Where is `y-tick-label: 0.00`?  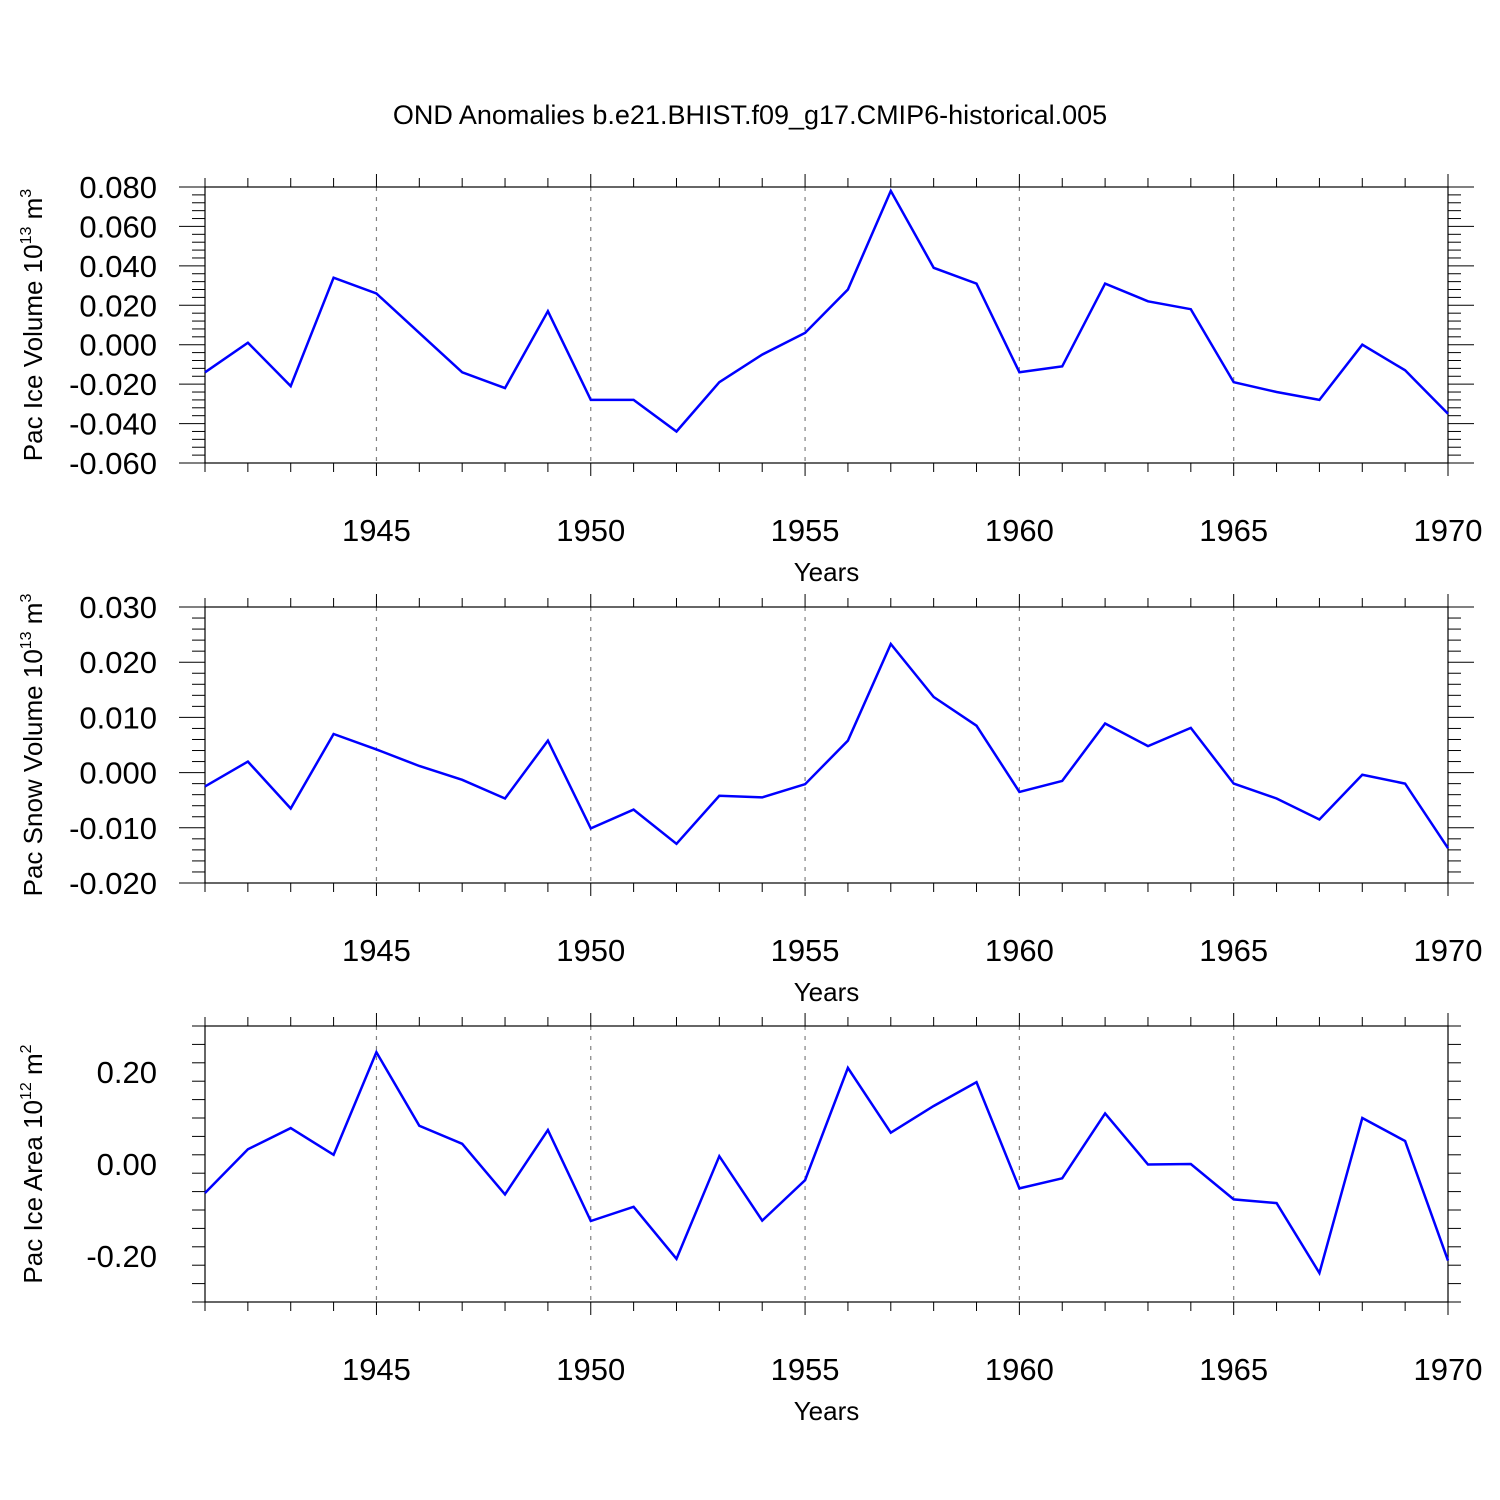 y-tick-label: 0.00 is located at coordinates (127, 1164).